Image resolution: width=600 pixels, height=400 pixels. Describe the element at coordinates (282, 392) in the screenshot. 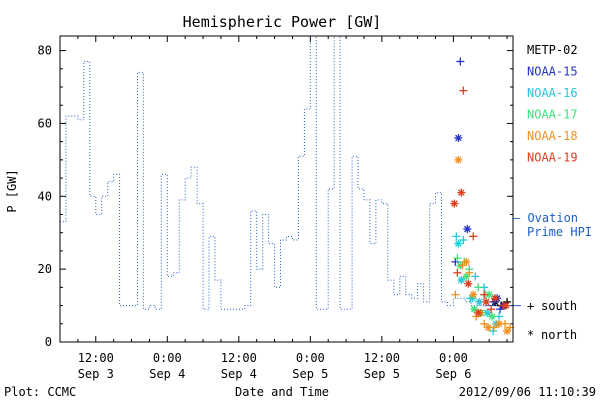

I see `x-axis-label: Date and Time` at that location.